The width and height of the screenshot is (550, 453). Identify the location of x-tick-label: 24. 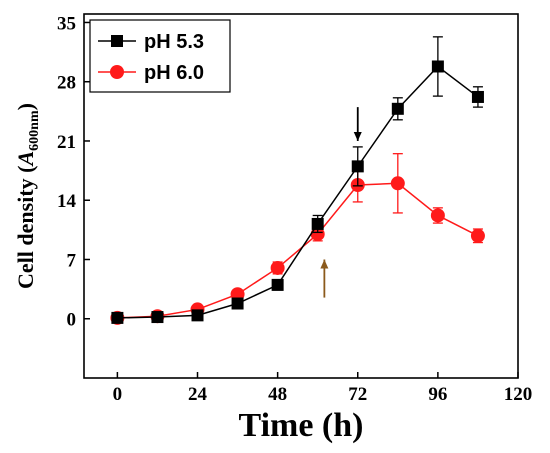
(198, 394).